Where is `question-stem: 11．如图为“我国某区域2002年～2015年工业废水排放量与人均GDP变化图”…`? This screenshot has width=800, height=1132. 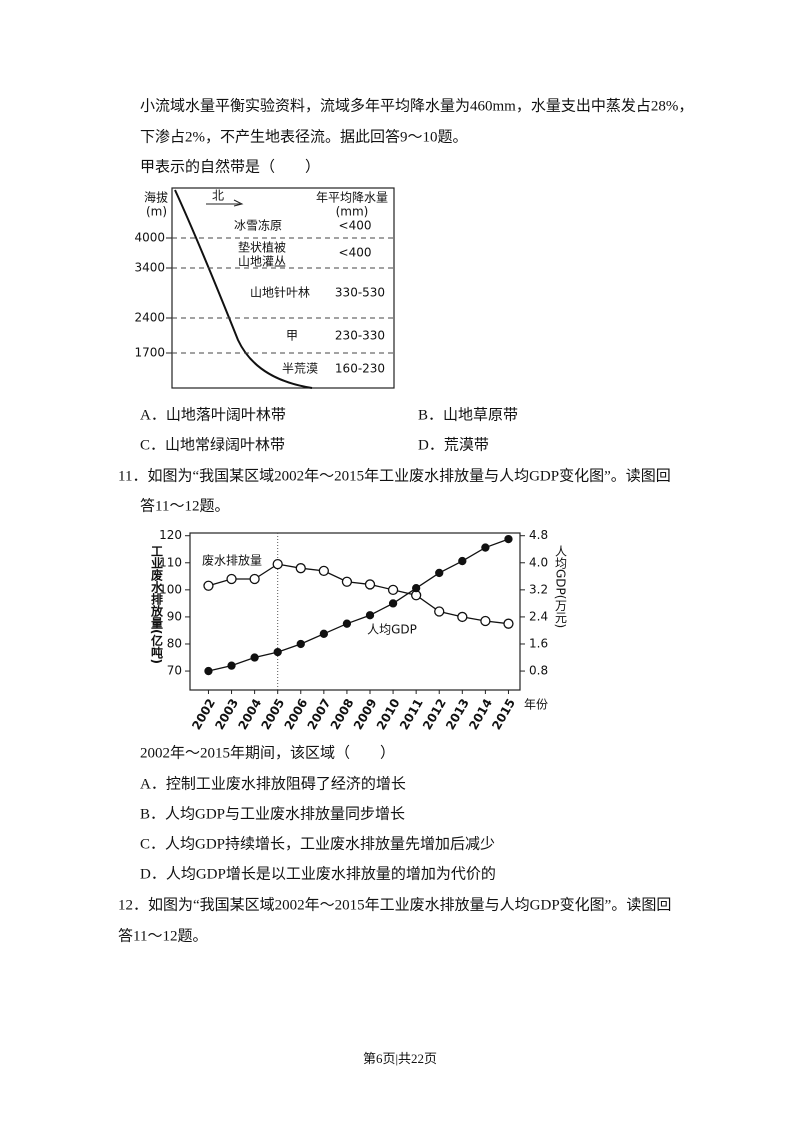
question-stem: 11．如图为“我国某区域2002年～2015年工业废水排放量与人均GDP变化图”… is located at coordinates (394, 475).